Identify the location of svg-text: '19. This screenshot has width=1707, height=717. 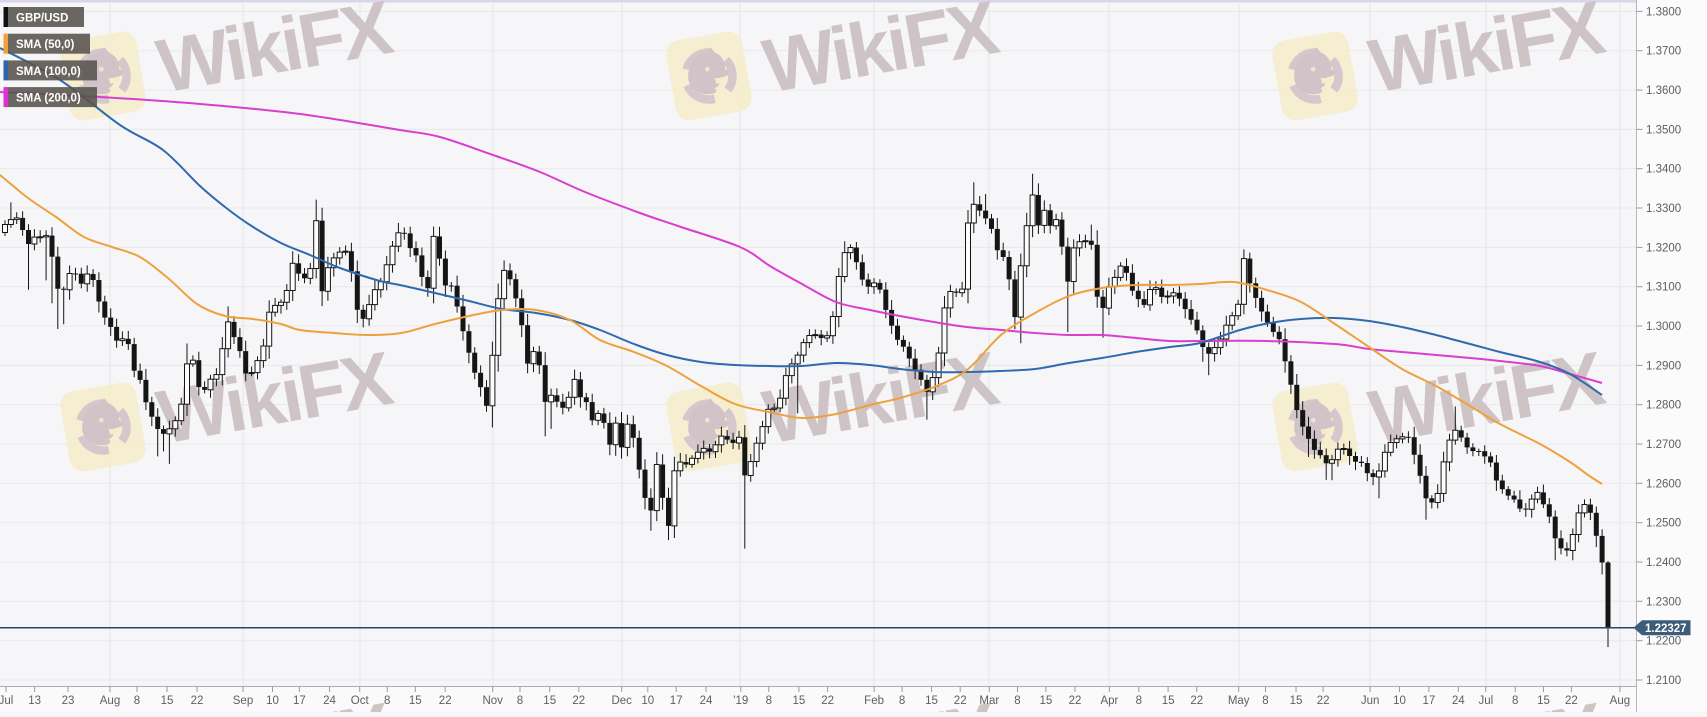
(740, 701).